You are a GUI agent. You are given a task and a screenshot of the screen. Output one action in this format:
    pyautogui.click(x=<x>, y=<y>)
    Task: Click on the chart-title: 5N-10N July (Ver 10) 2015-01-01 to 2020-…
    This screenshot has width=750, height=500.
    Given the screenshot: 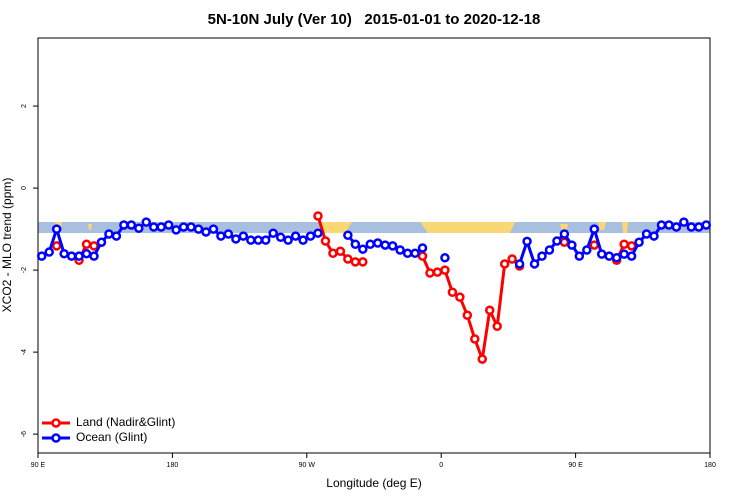 What is the action you would take?
    pyautogui.click(x=374, y=19)
    